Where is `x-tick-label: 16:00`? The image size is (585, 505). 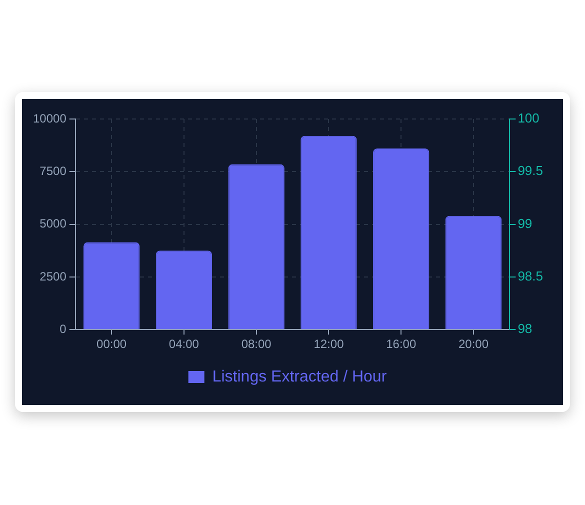 x-tick-label: 16:00 is located at coordinates (401, 344).